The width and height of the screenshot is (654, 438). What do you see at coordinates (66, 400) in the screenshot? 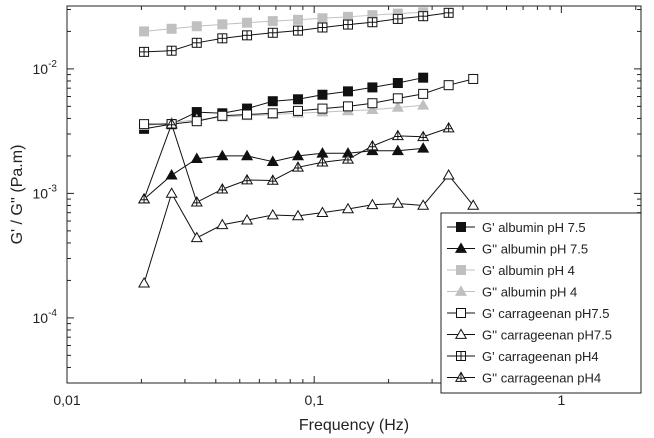
I see `x-tick-label: 0,01` at bounding box center [66, 400].